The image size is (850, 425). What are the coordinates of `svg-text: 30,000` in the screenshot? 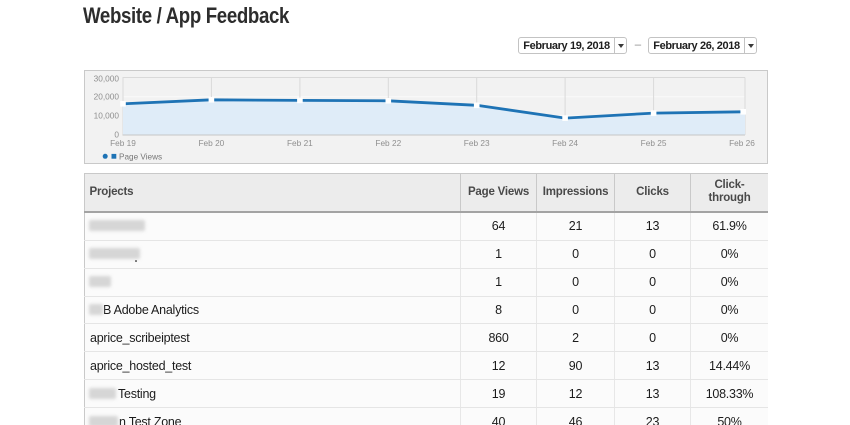 It's located at (107, 79).